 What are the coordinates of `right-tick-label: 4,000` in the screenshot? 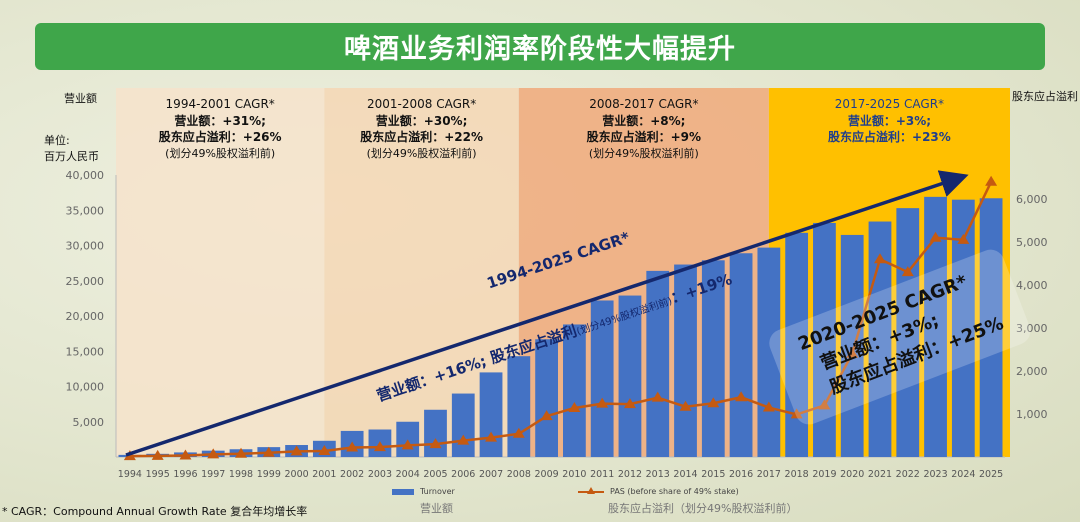 It's located at (1032, 285).